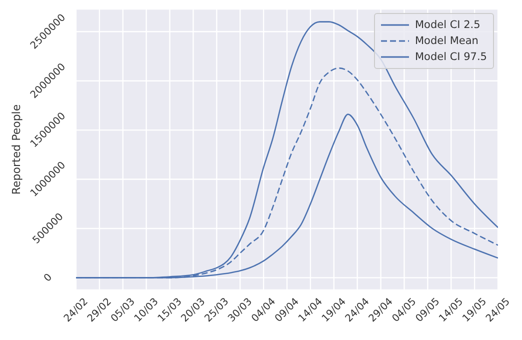 This screenshot has height=340, width=522. What do you see at coordinates (16, 149) in the screenshot?
I see `y-axis-title: Reported People` at bounding box center [16, 149].